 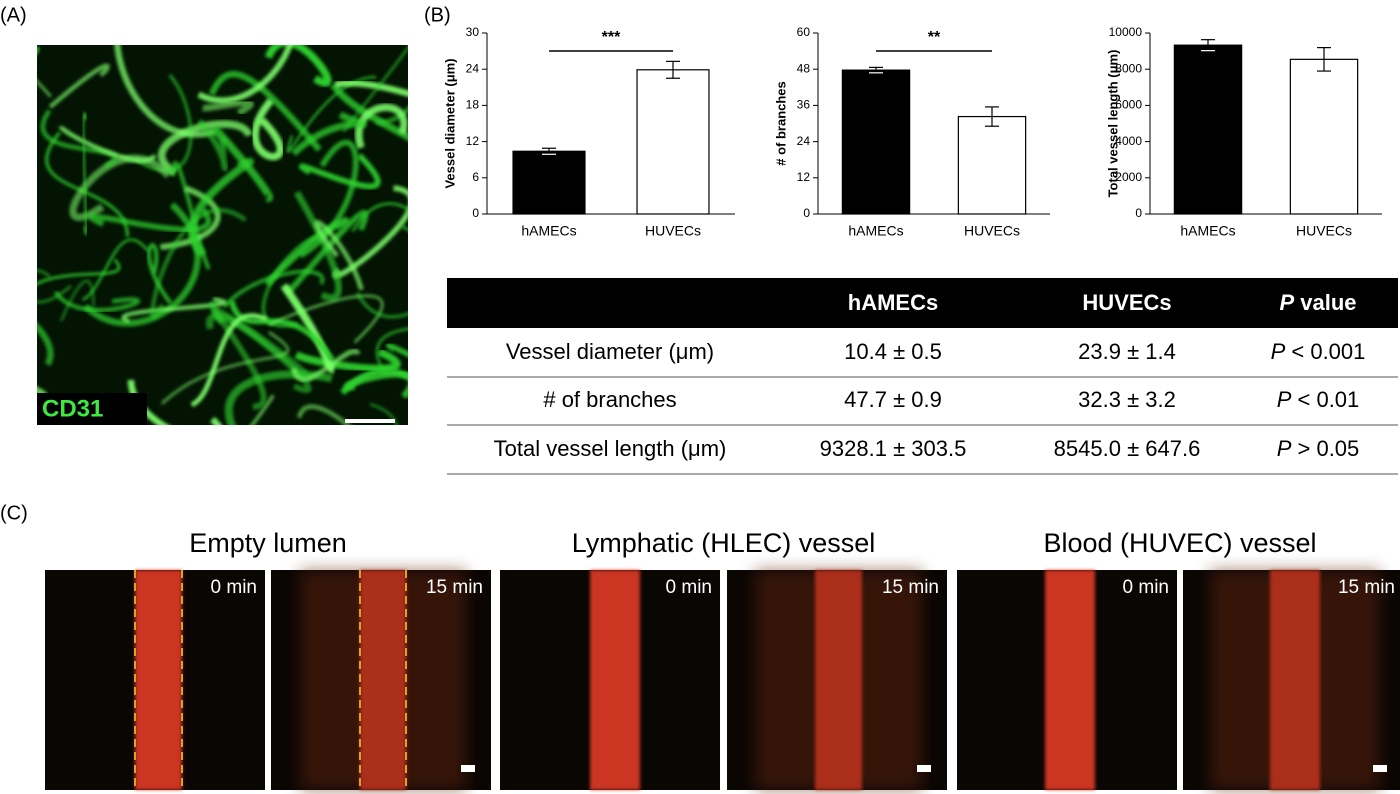 What do you see at coordinates (268, 543) in the screenshot?
I see `group-title: Empty lumen` at bounding box center [268, 543].